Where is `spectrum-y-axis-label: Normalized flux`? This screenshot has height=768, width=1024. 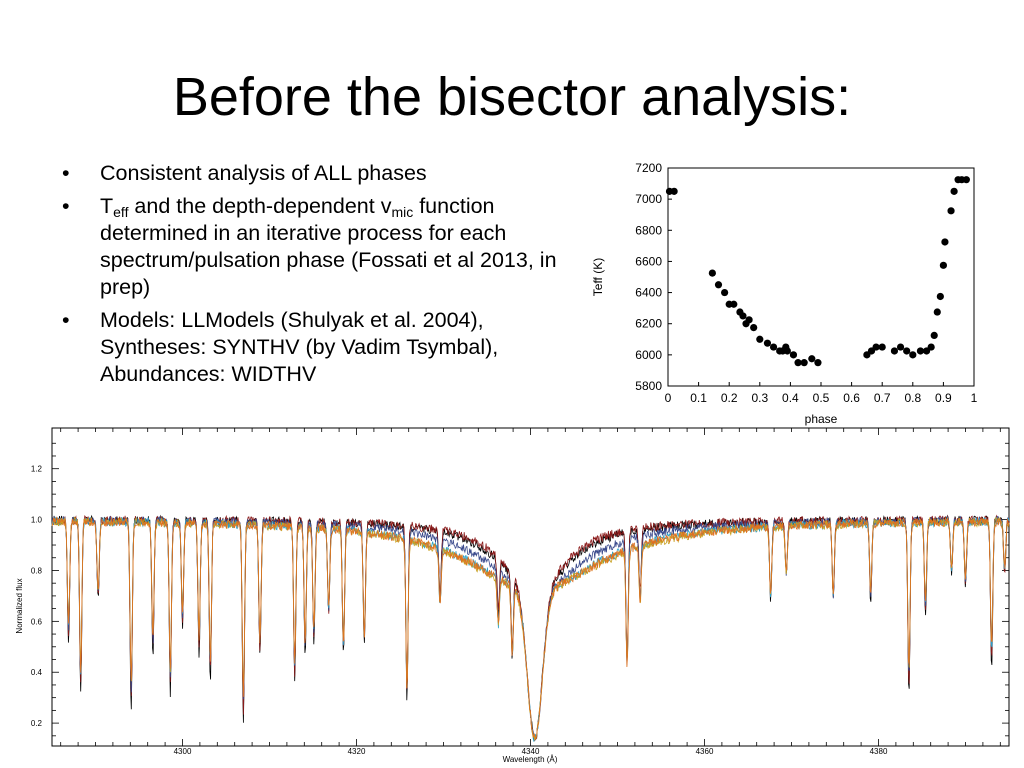
spectrum-y-axis-label: Normalized flux is located at coordinates (19, 605).